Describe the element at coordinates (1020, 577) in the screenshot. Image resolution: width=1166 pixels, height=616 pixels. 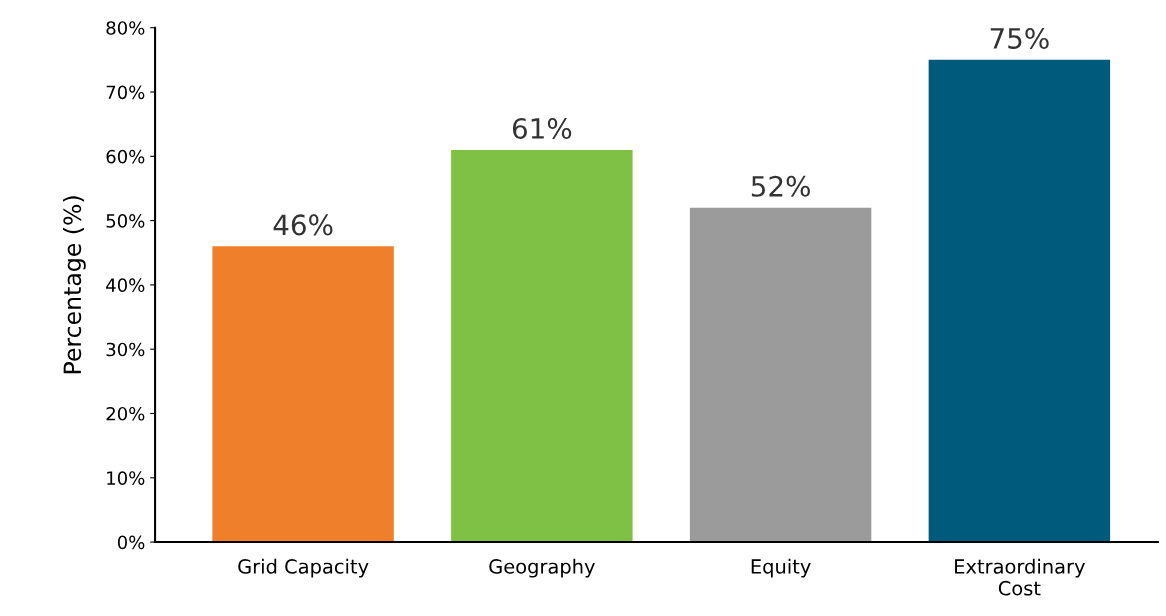
I see `x-tick-label: Extraordinary Cost` at that location.